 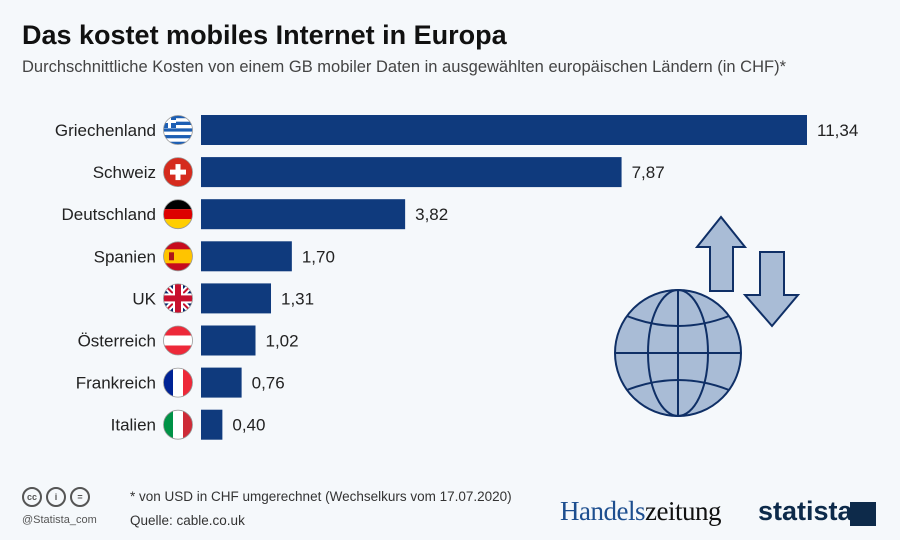 I want to click on germany-flag-icon, so click(x=178, y=214).